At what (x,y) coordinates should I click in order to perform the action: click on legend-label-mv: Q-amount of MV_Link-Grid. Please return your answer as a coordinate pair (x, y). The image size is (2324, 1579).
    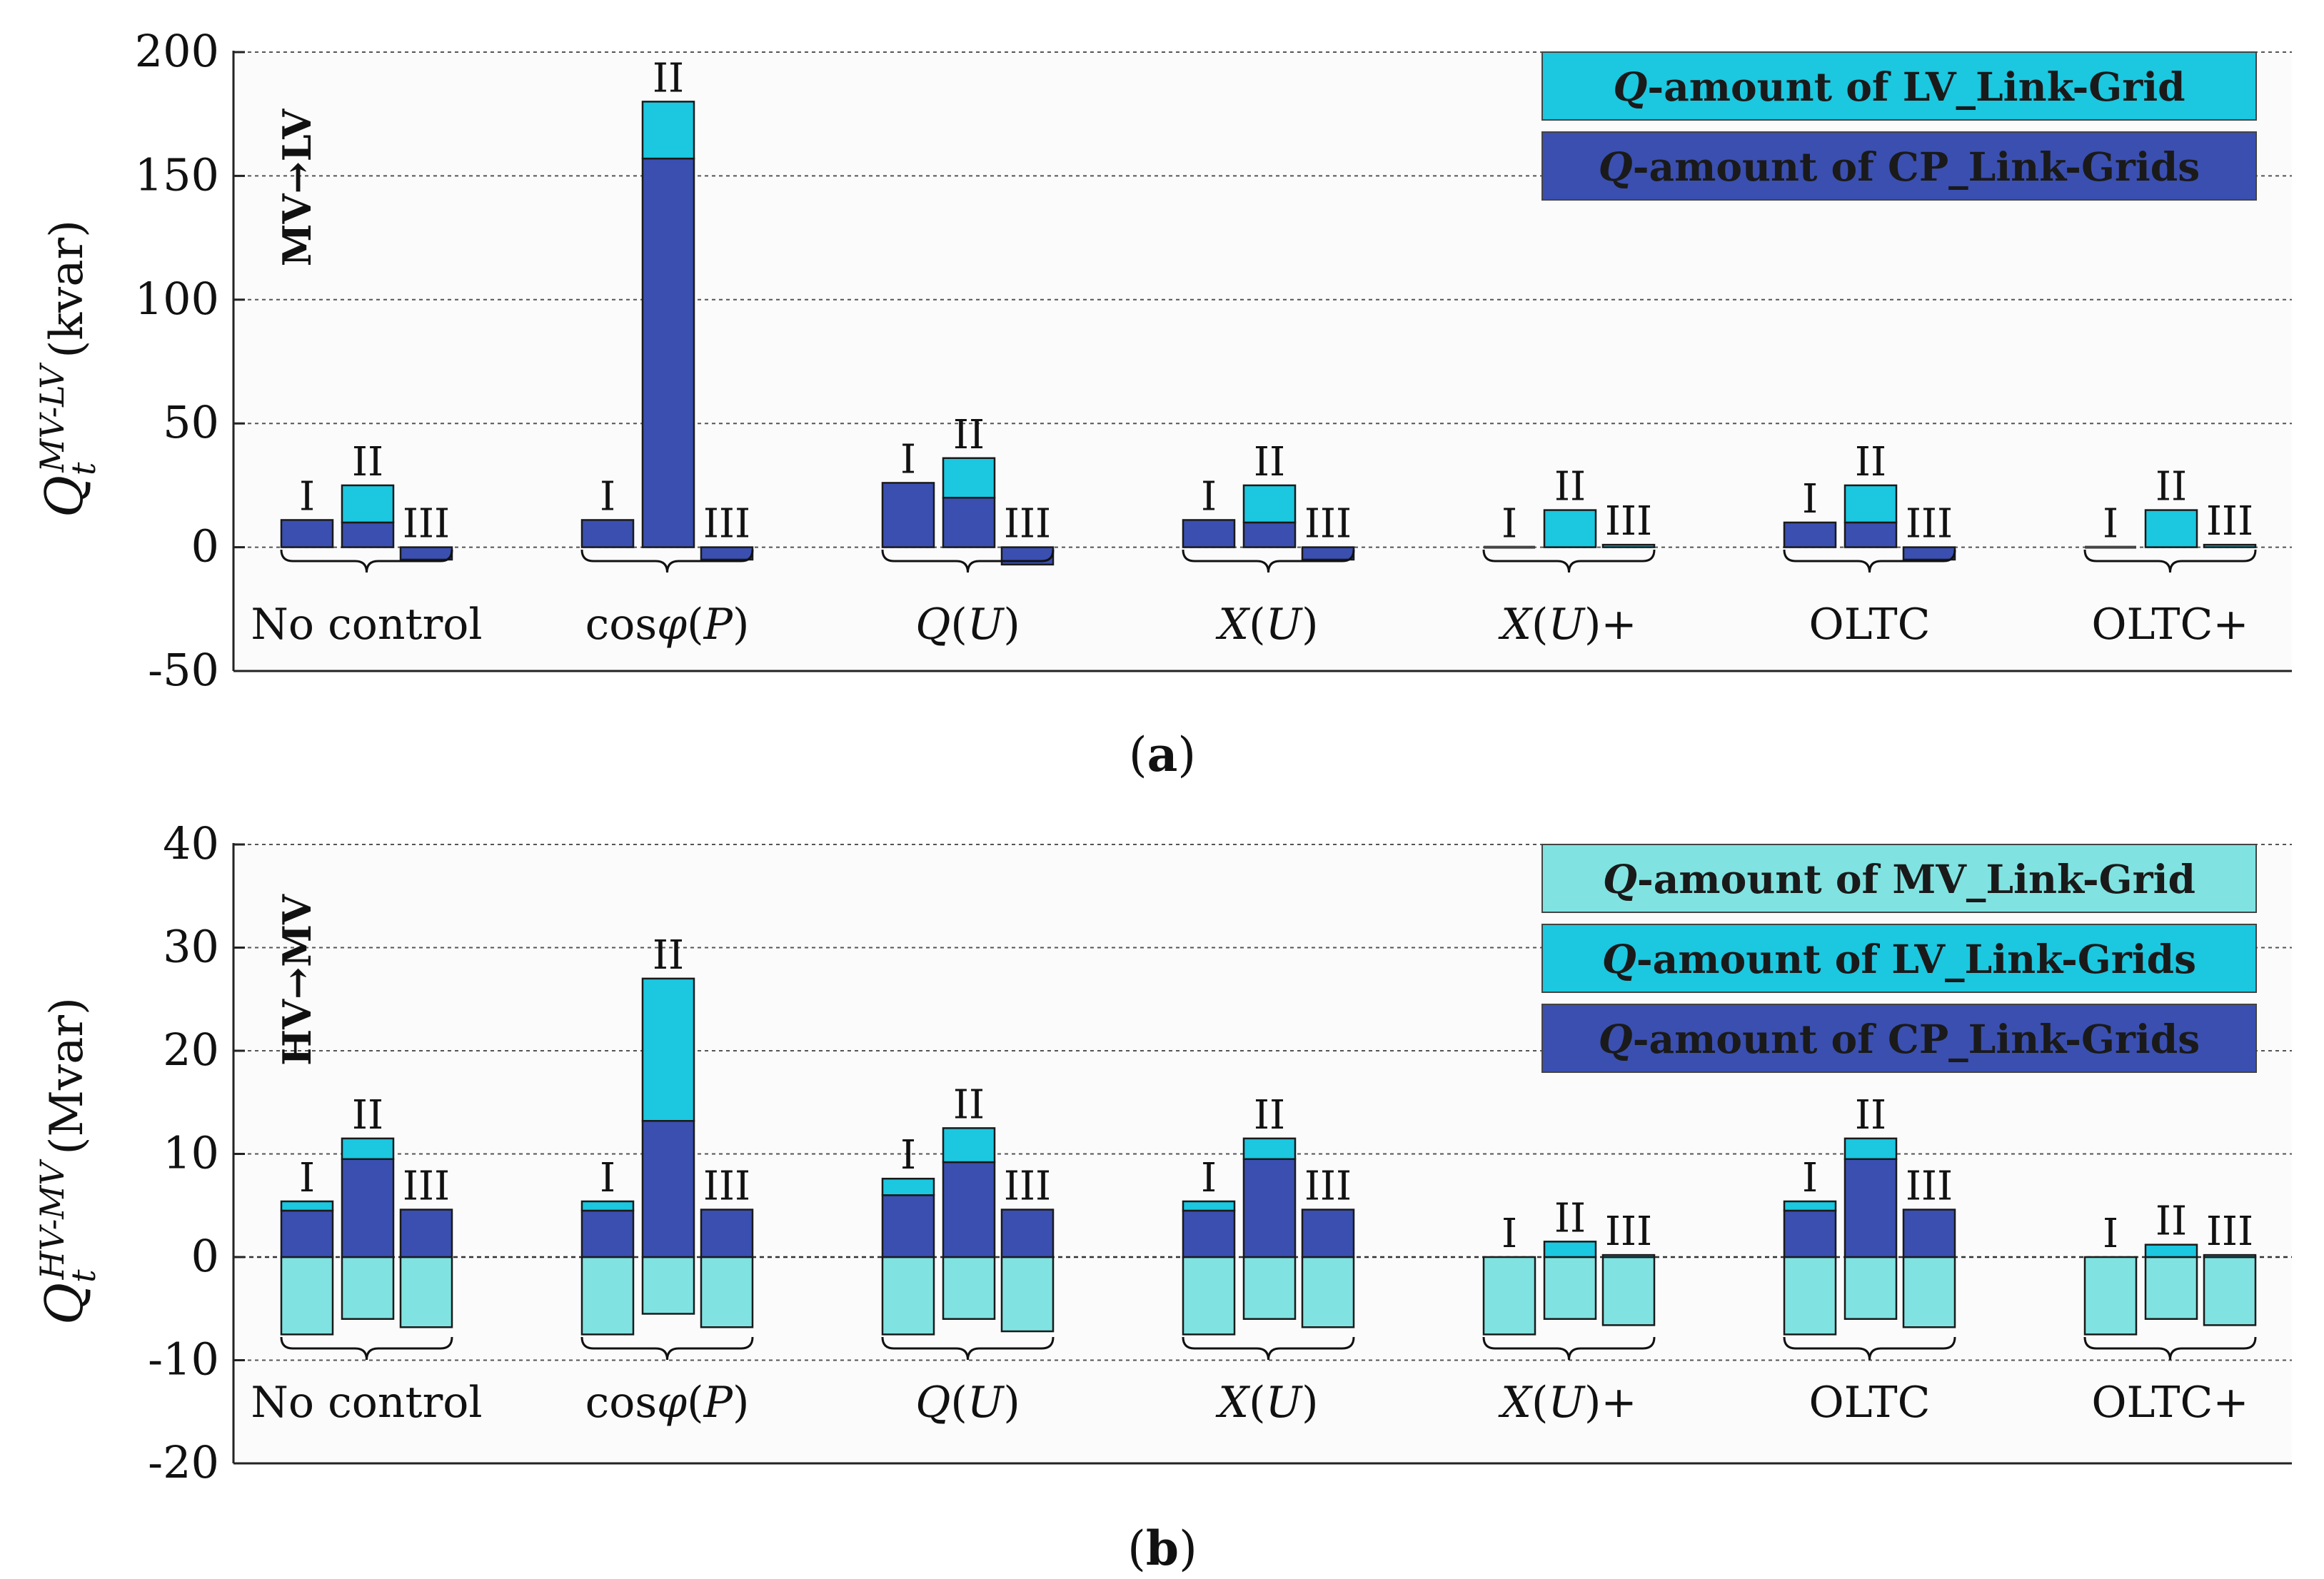
    Looking at the image, I should click on (1899, 879).